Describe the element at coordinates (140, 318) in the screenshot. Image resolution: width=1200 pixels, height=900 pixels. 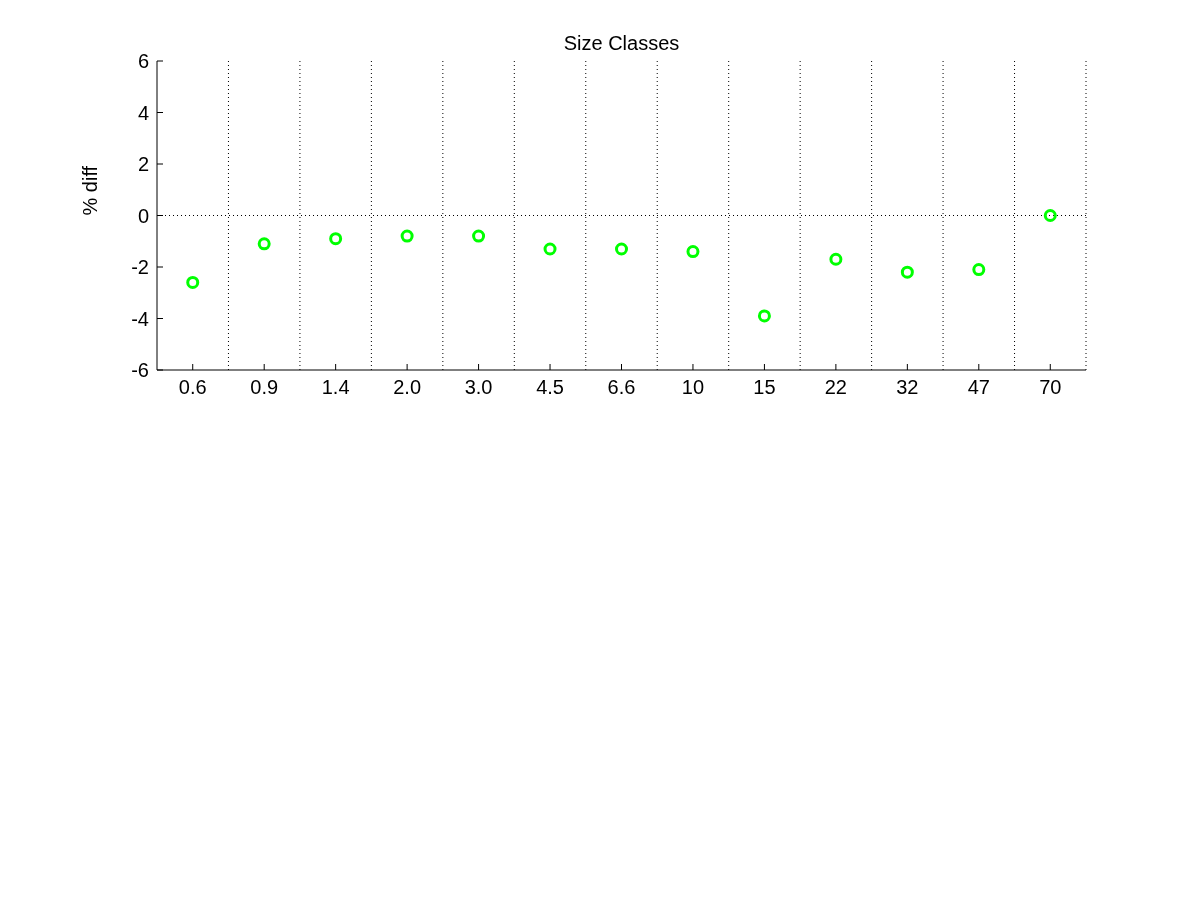
I see `y-tick-label: -4` at that location.